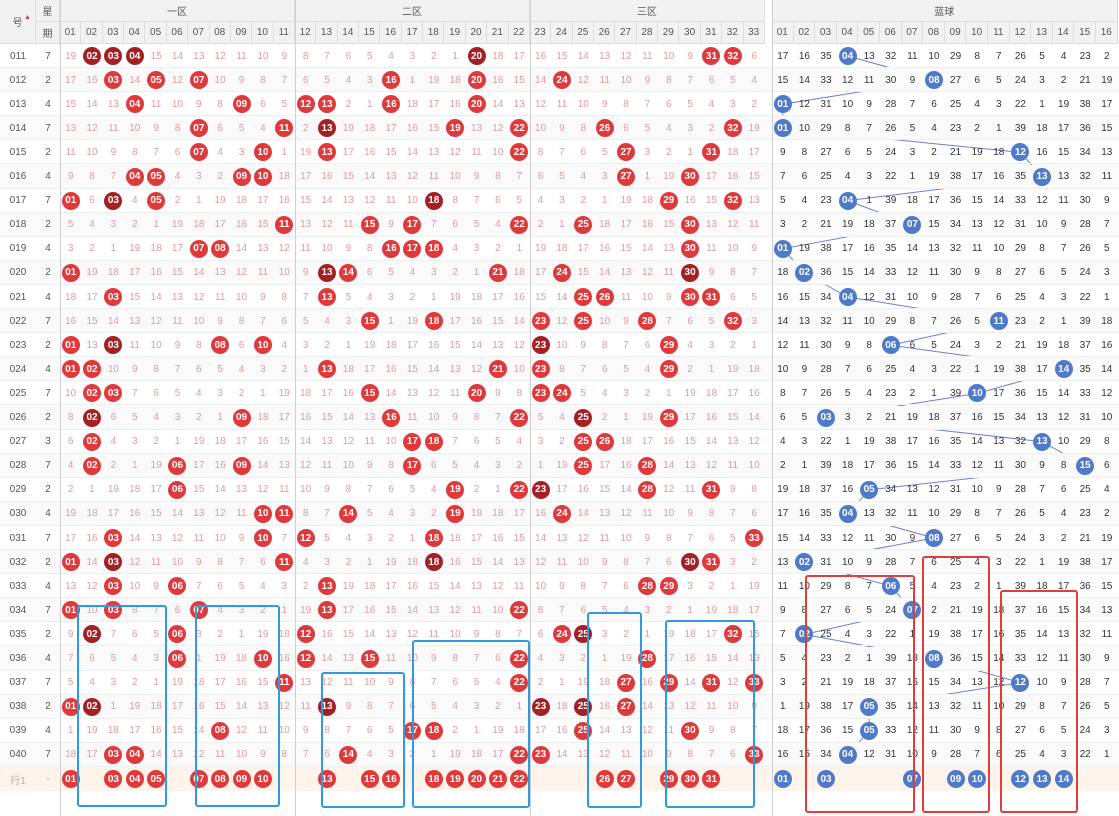  I want to click on sort-icon: ▲, so click(27, 17).